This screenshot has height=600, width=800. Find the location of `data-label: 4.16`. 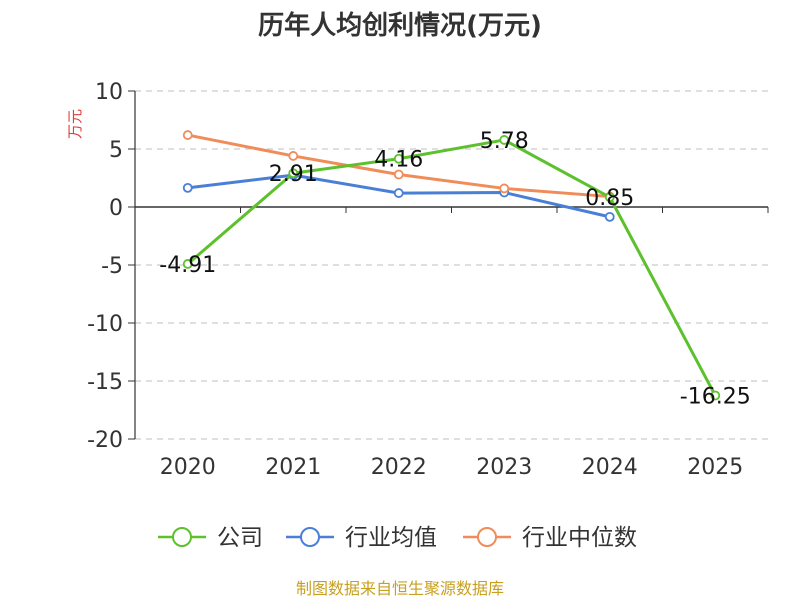

data-label: 4.16 is located at coordinates (398, 160).